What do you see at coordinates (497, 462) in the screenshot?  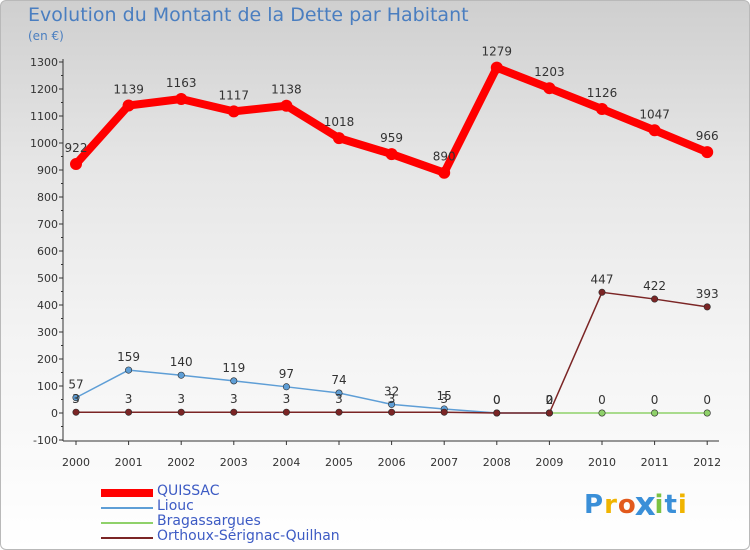 I see `x-tick-label: 2008` at bounding box center [497, 462].